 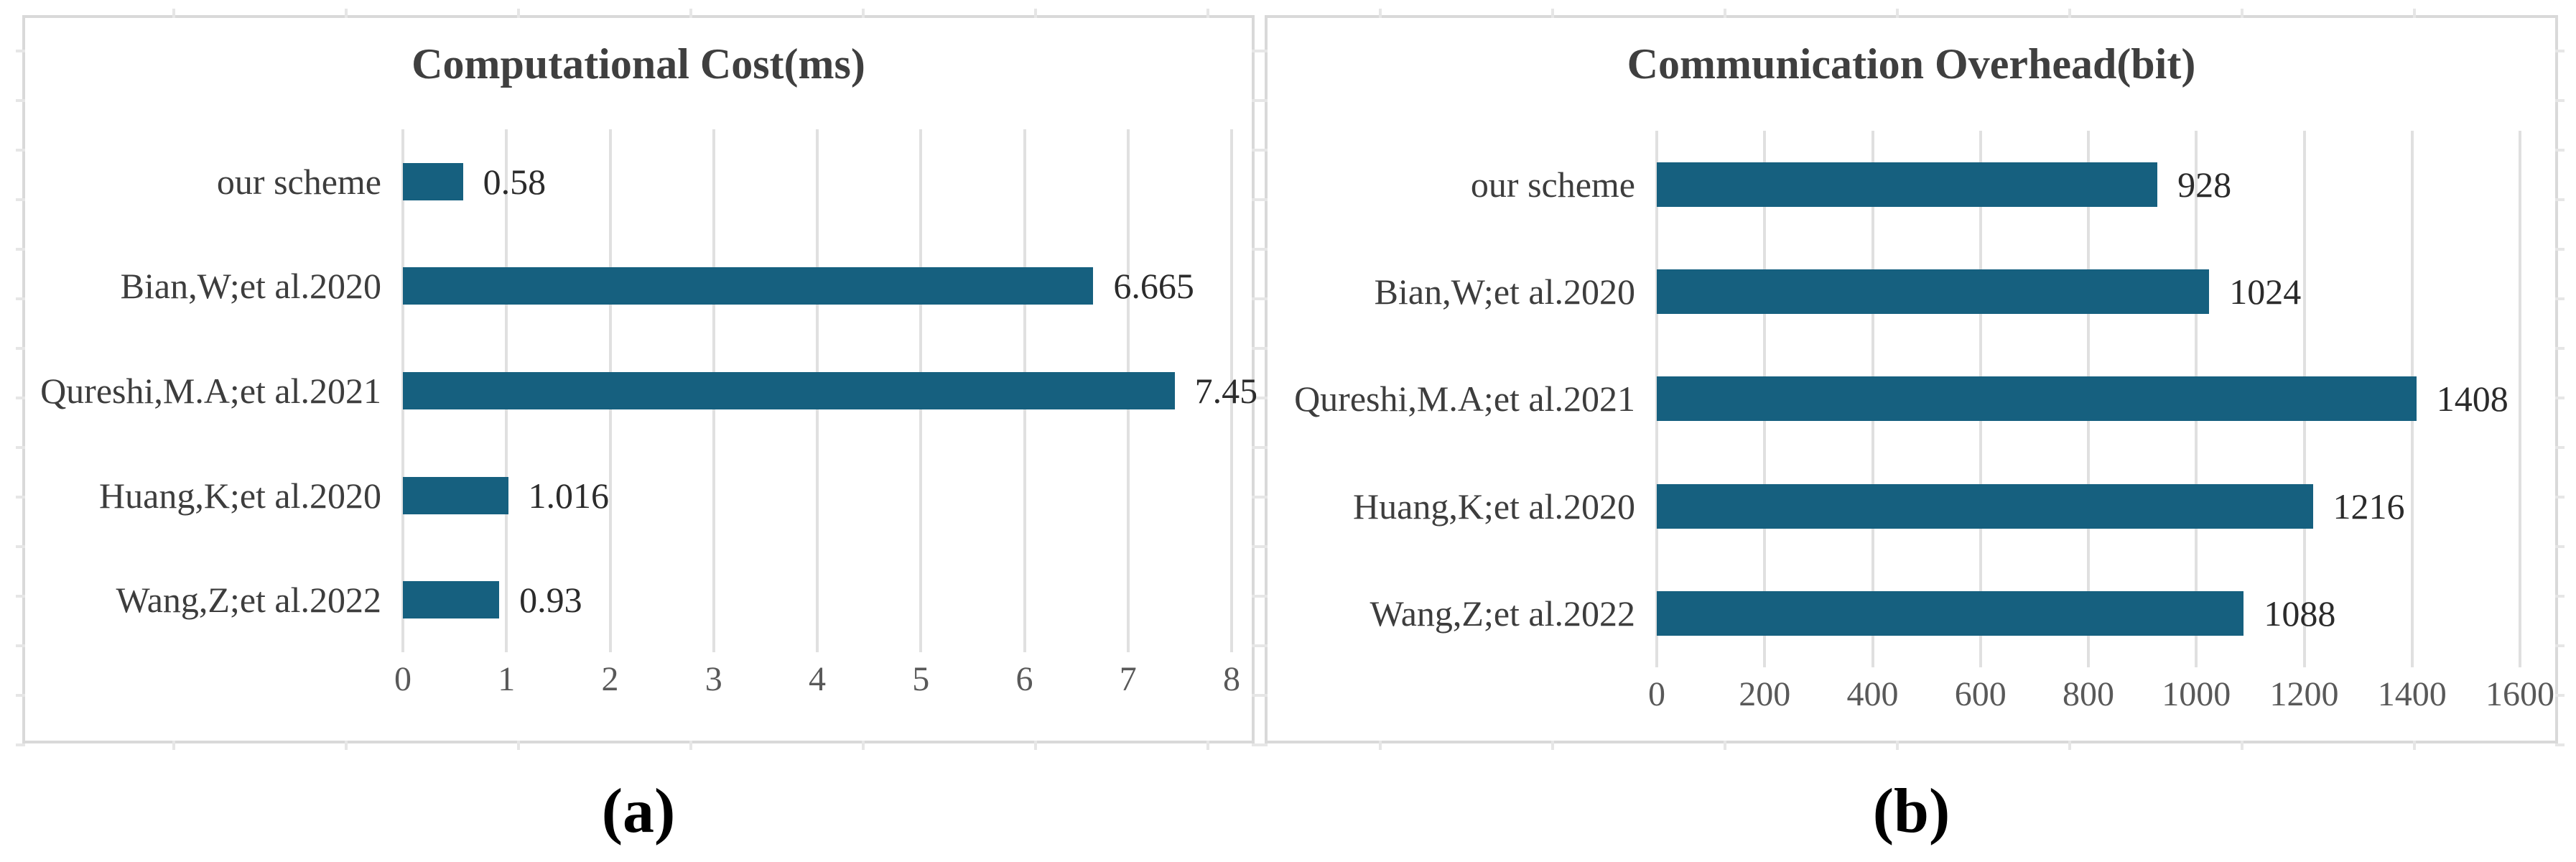 What do you see at coordinates (665, 496) in the screenshot?
I see `bar-row: Huang,K;et al.2020 1.016` at bounding box center [665, 496].